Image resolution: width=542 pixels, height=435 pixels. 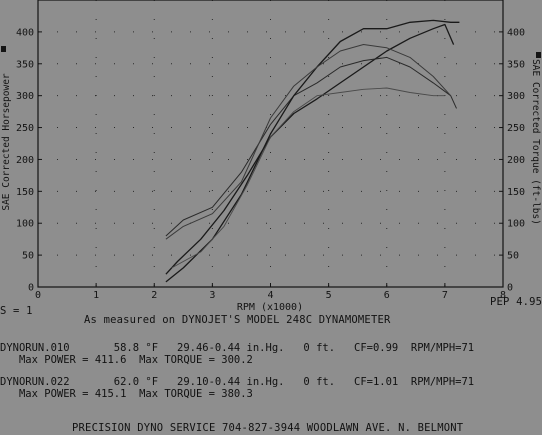 I want to click on x-tick-label: 4, so click(x=270, y=295).